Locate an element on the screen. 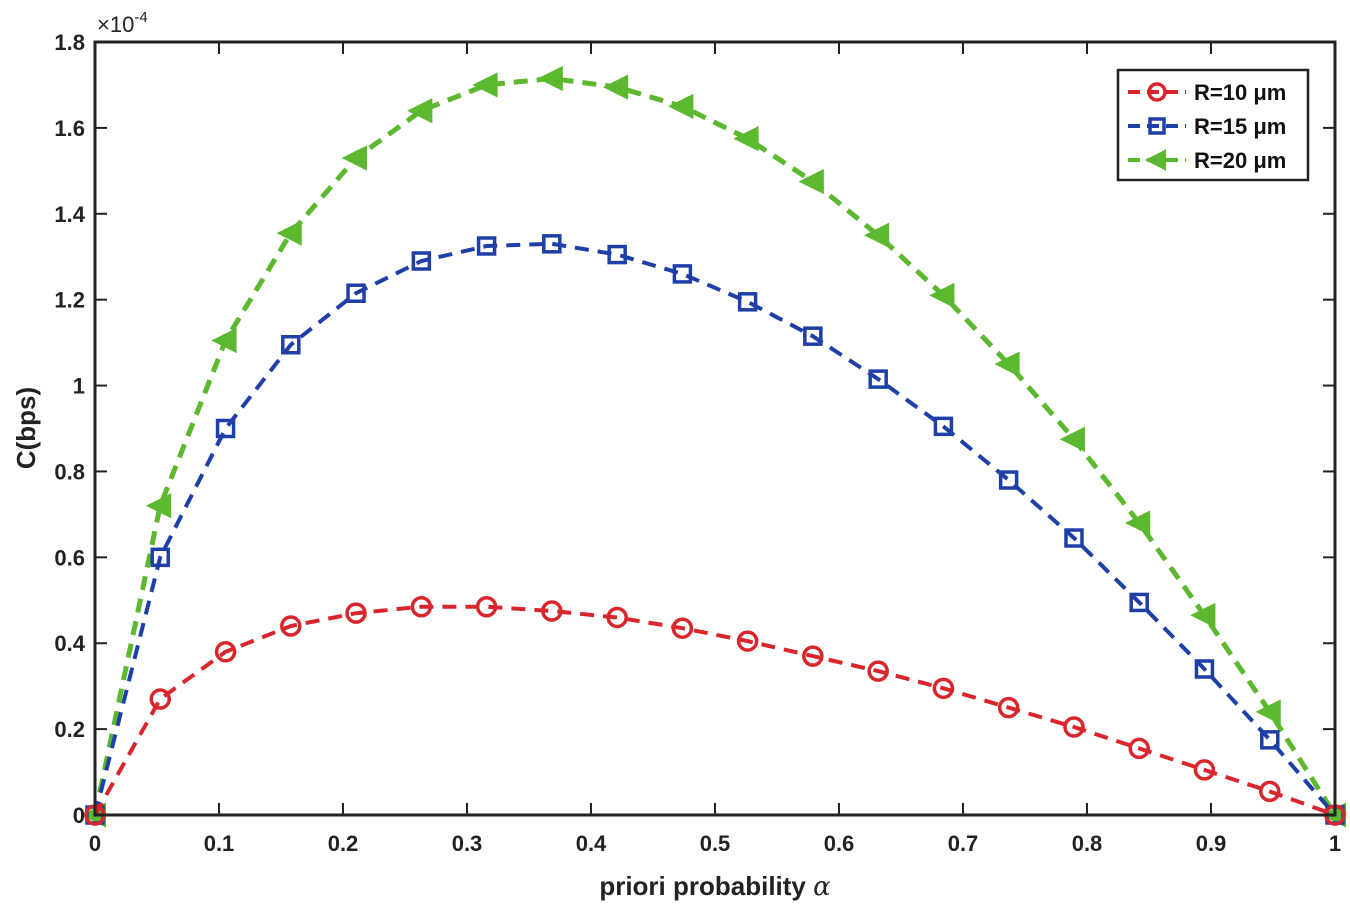  y-tick-label: 1.4 is located at coordinates (69, 214).